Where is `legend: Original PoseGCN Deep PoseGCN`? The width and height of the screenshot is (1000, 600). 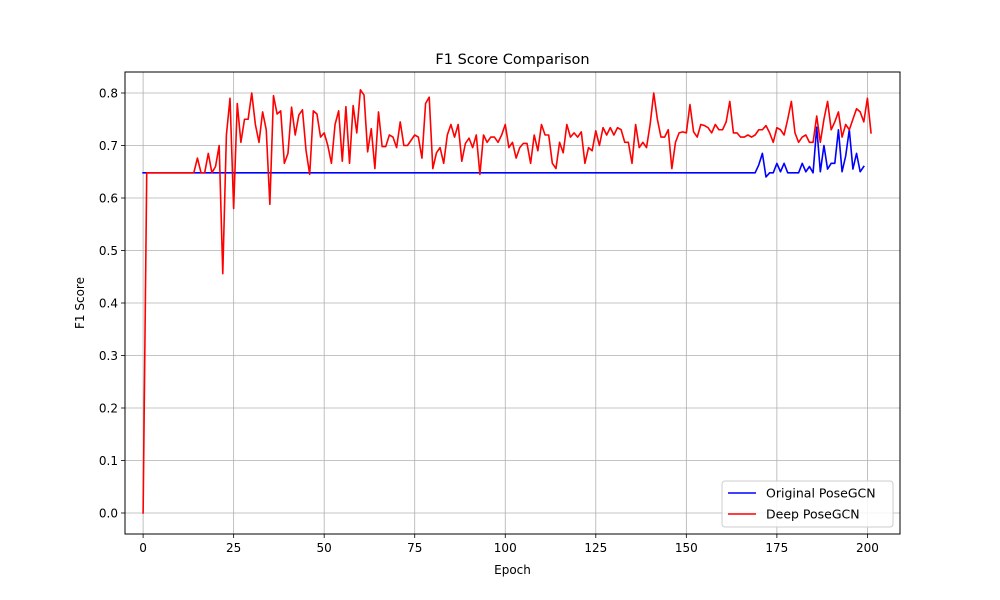 legend: Original PoseGCN Deep PoseGCN is located at coordinates (807, 504).